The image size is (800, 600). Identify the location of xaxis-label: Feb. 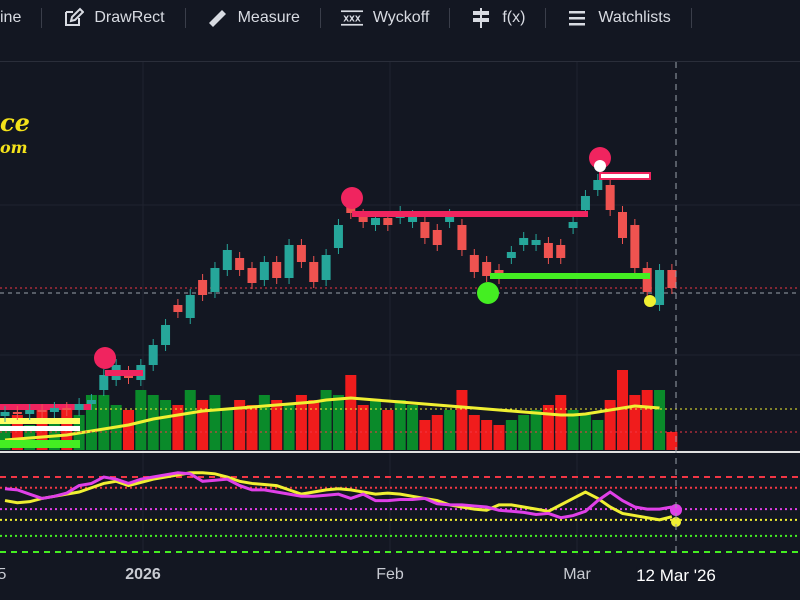
(390, 574).